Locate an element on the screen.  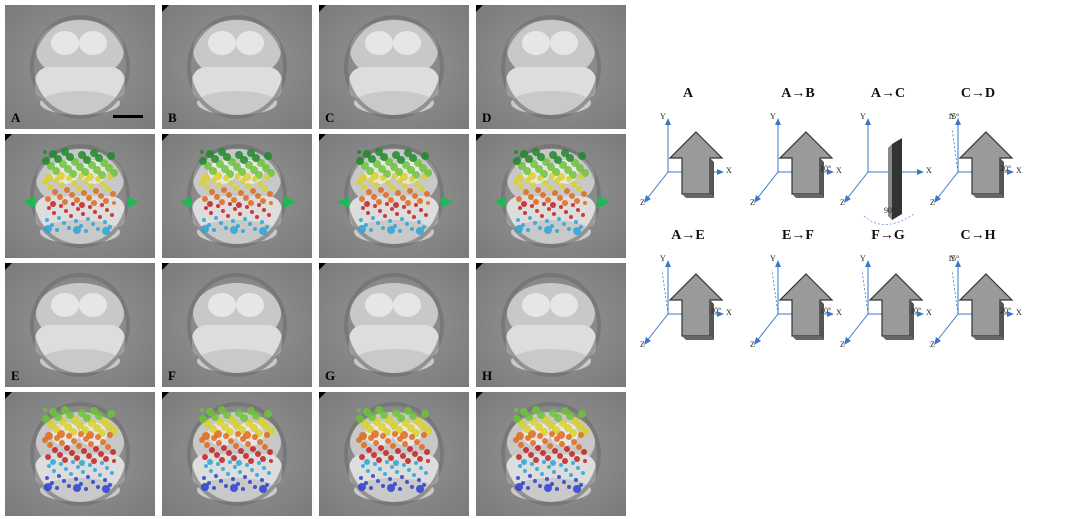
panel-label: D is located at coordinates (487, 117).